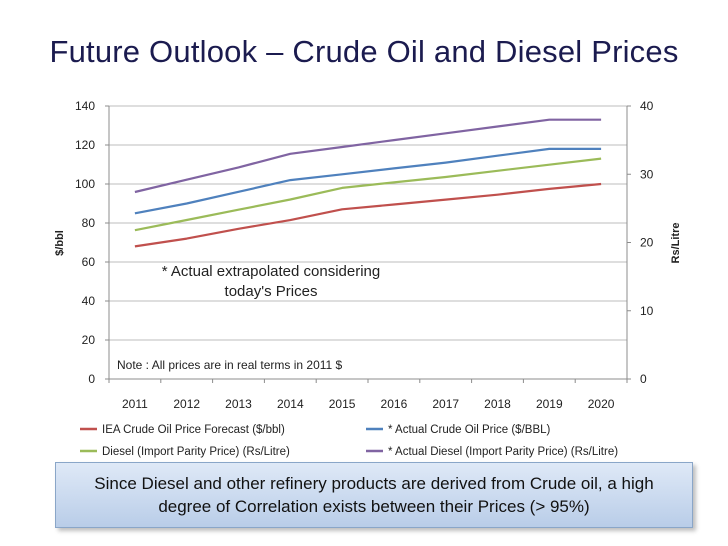  Describe the element at coordinates (647, 311) in the screenshot. I see `y2-tick-label: 10` at that location.